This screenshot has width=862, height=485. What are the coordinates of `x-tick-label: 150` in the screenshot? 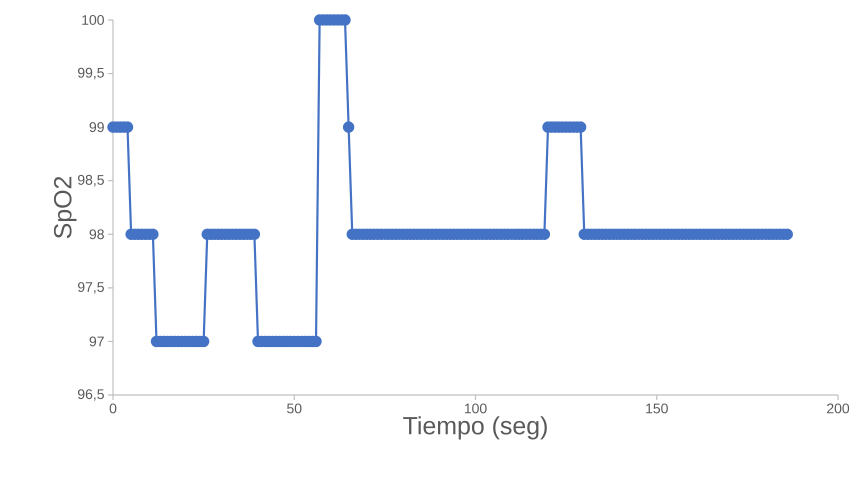 It's located at (657, 408).